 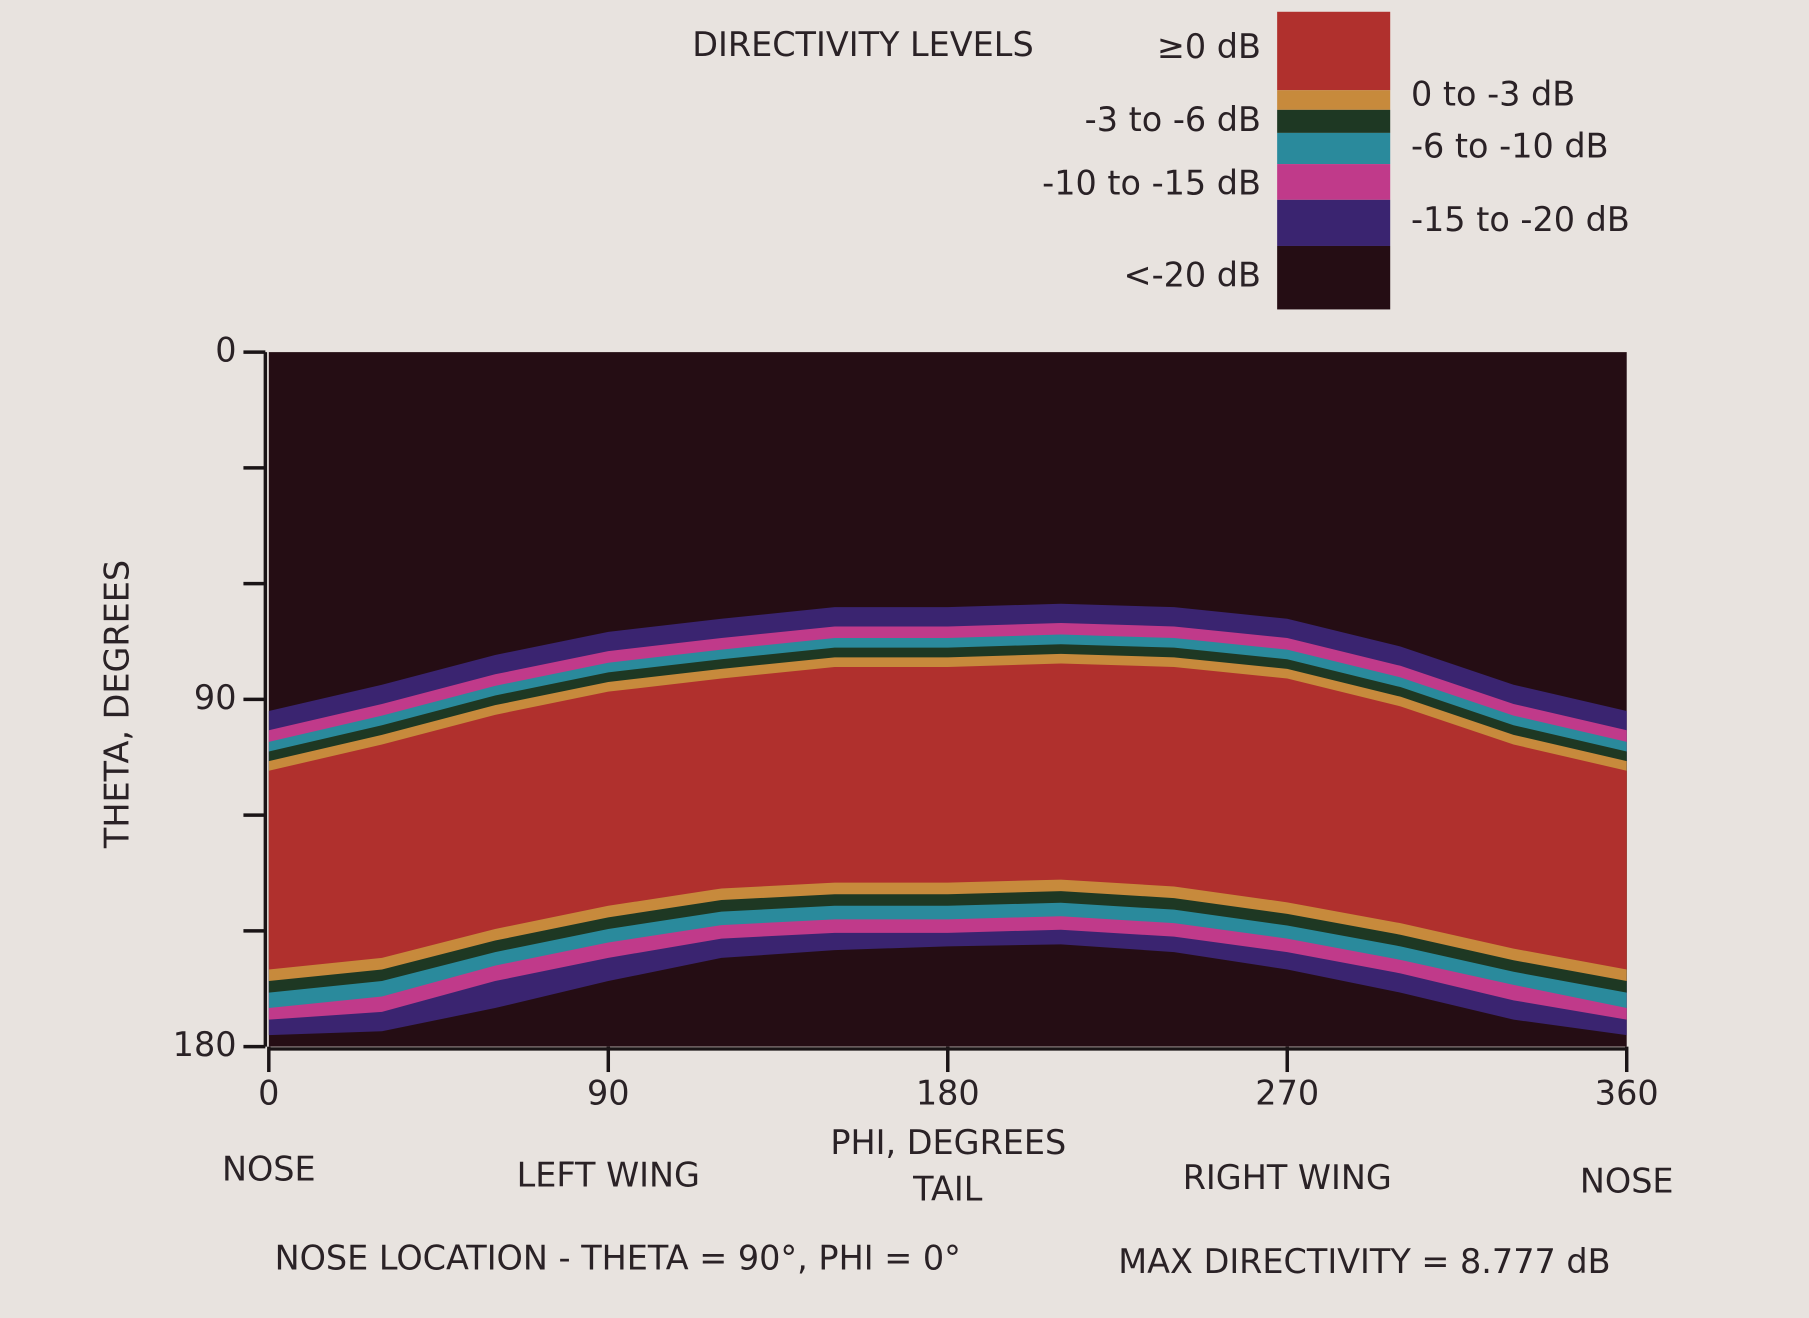 I want to click on legend-label: ≥0 dB, so click(x=1209, y=46).